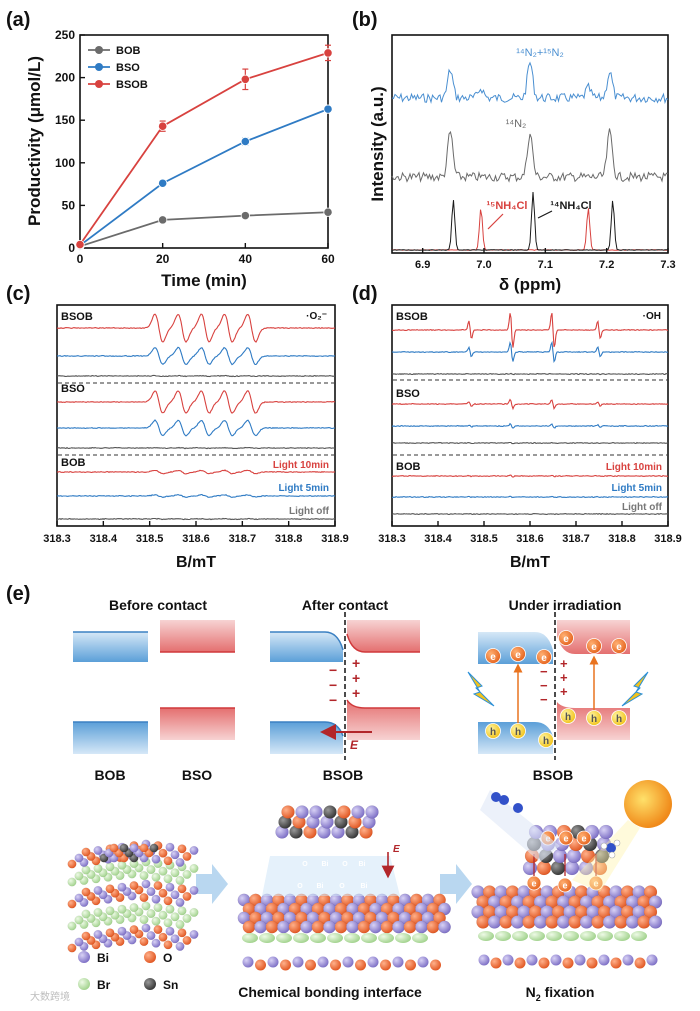 This screenshot has width=700, height=1011. What do you see at coordinates (530, 284) in the screenshot?
I see `panel-b-xlabel: δ (ppm)` at bounding box center [530, 284].